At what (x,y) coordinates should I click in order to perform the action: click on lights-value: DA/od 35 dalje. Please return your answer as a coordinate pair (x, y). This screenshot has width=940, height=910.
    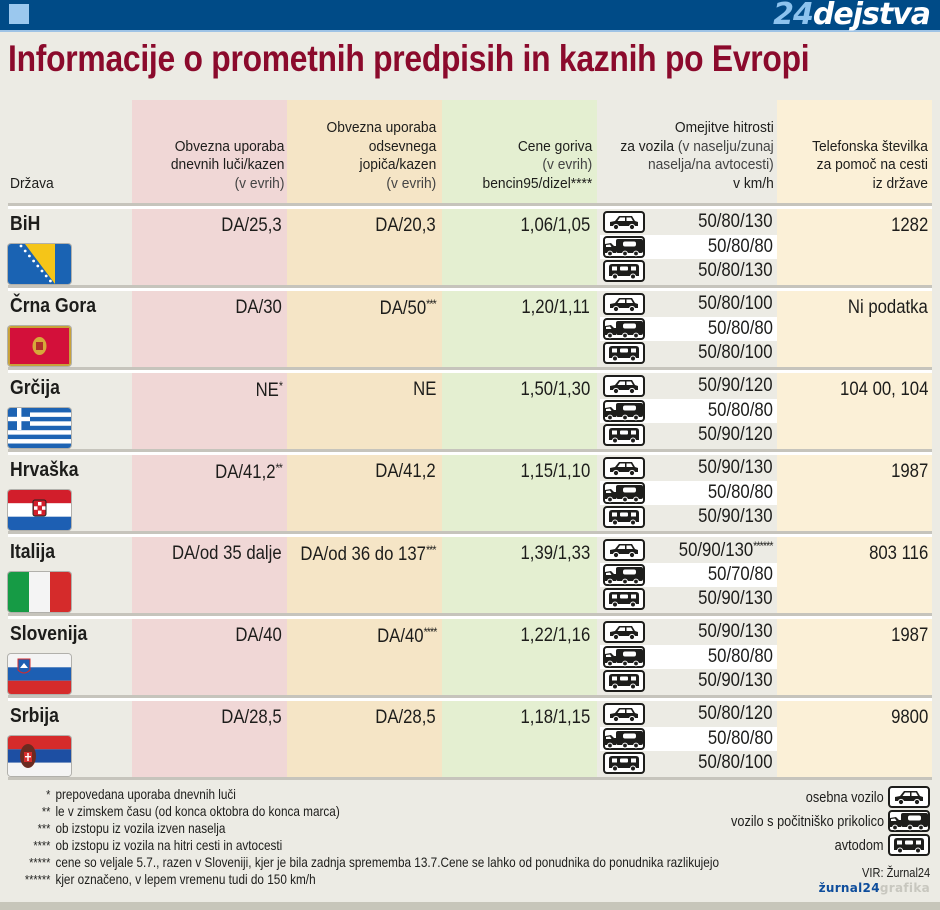
    Looking at the image, I should click on (227, 553).